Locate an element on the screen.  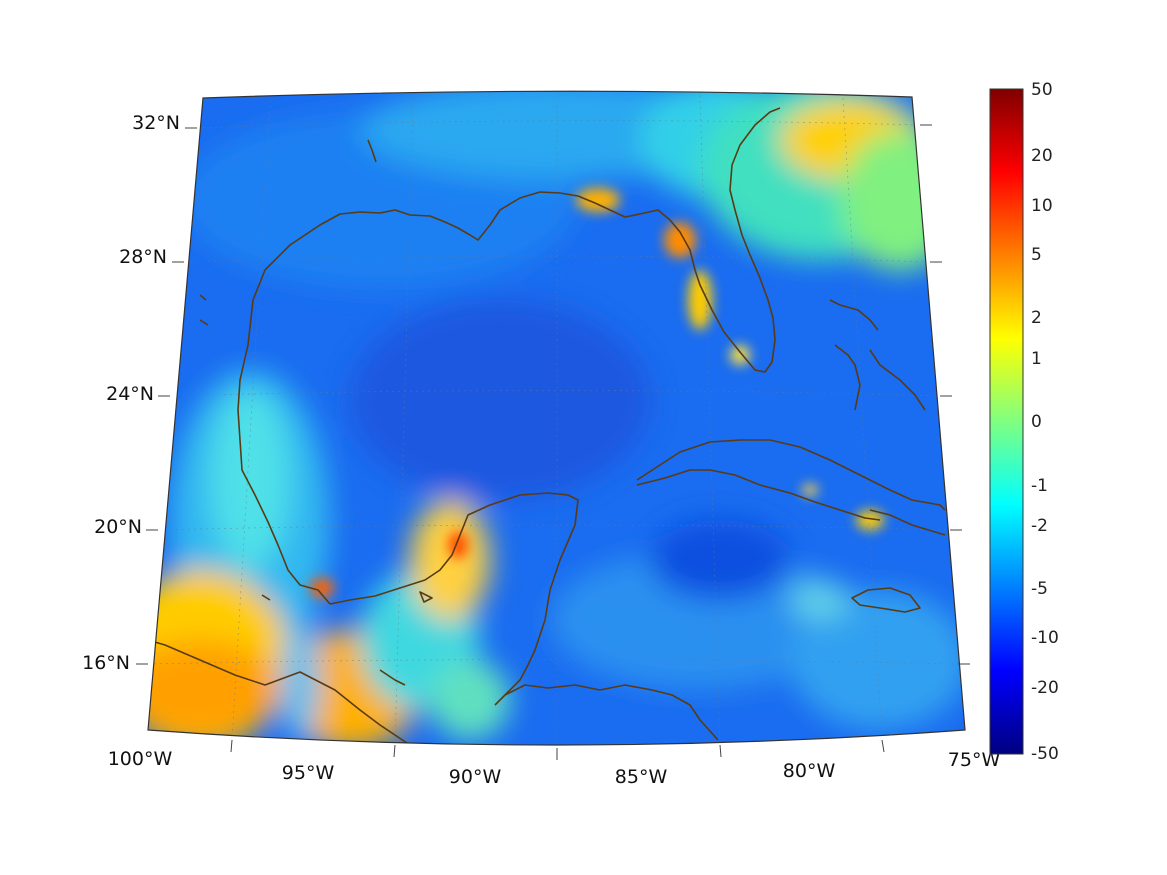
lat-label-24n: 24°N is located at coordinates (130, 394).